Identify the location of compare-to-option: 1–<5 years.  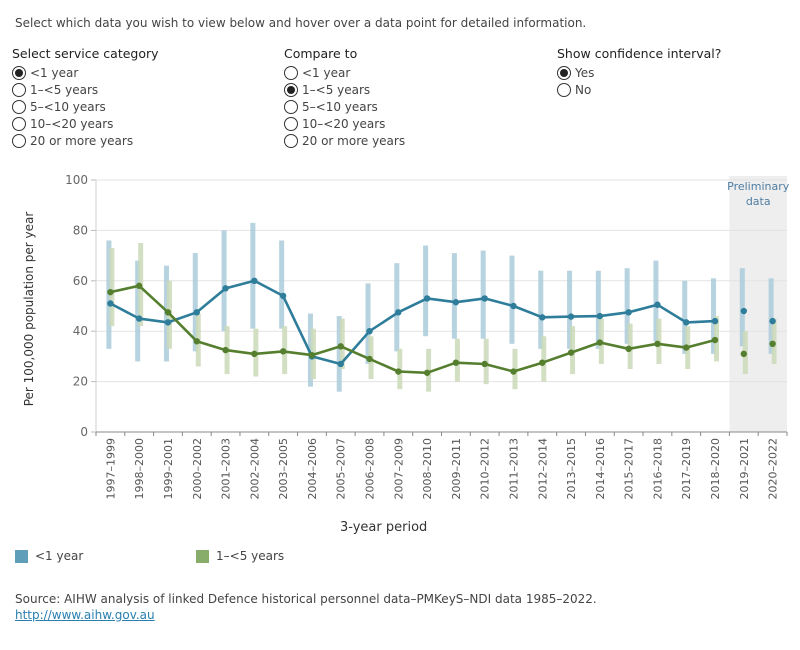
(344, 89).